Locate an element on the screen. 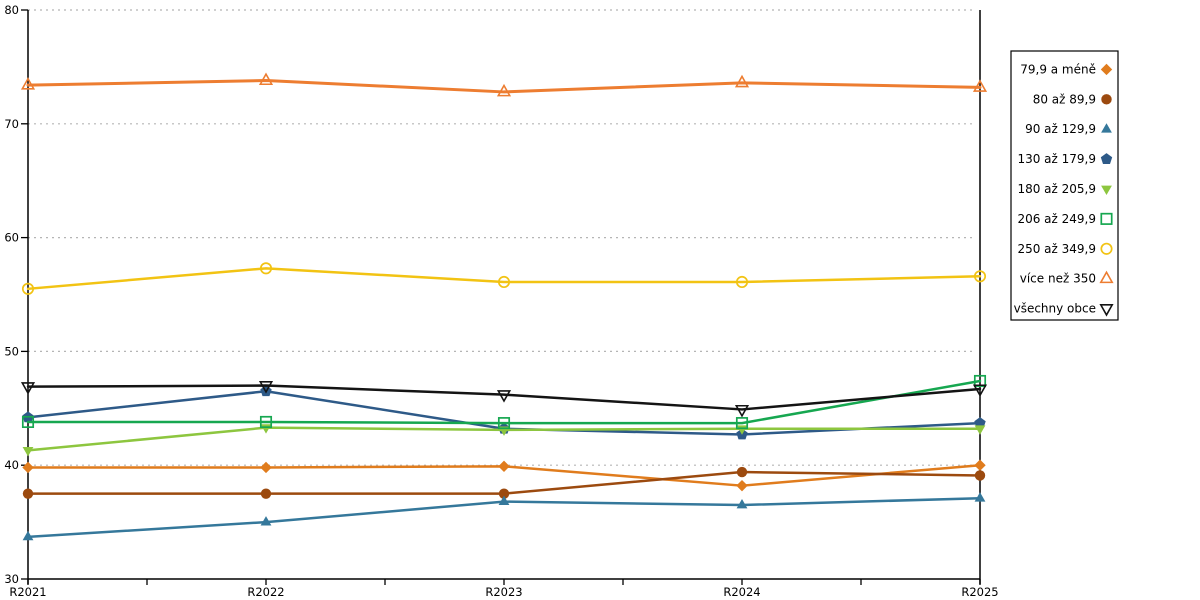 This screenshot has width=1200, height=600. y-axis-tick-label: 50 is located at coordinates (11, 351).